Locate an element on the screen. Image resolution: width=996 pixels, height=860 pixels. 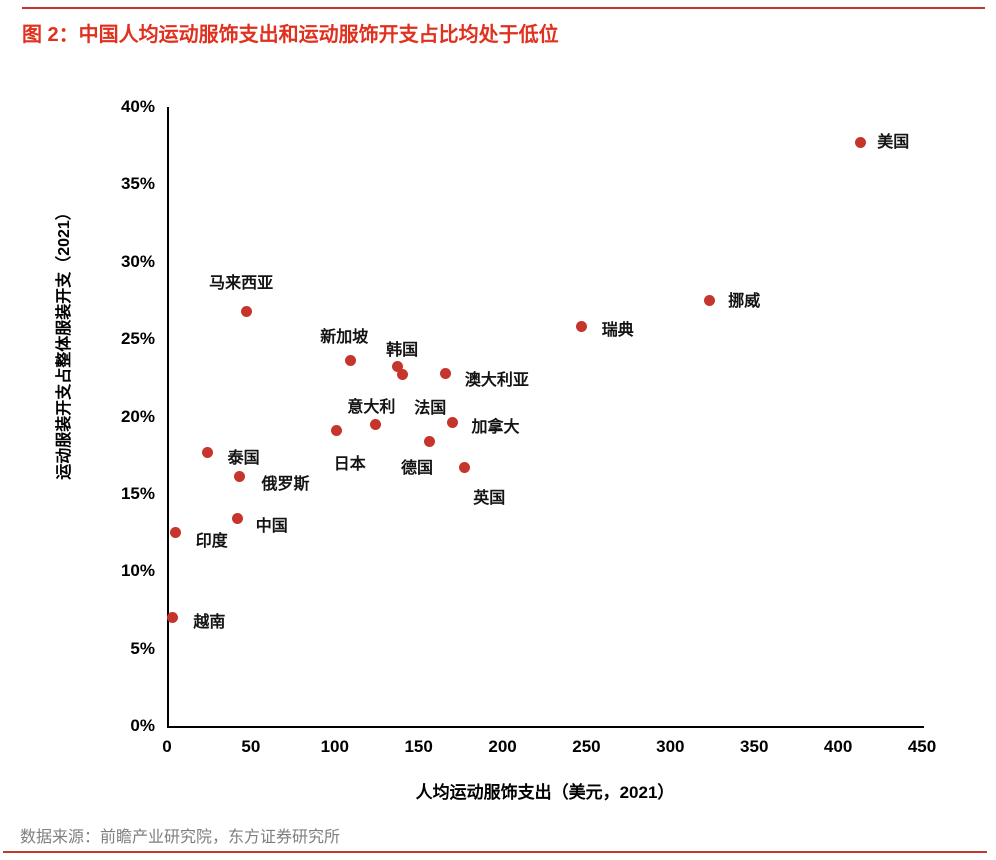
y-tick-label: 5% is located at coordinates (142, 648).